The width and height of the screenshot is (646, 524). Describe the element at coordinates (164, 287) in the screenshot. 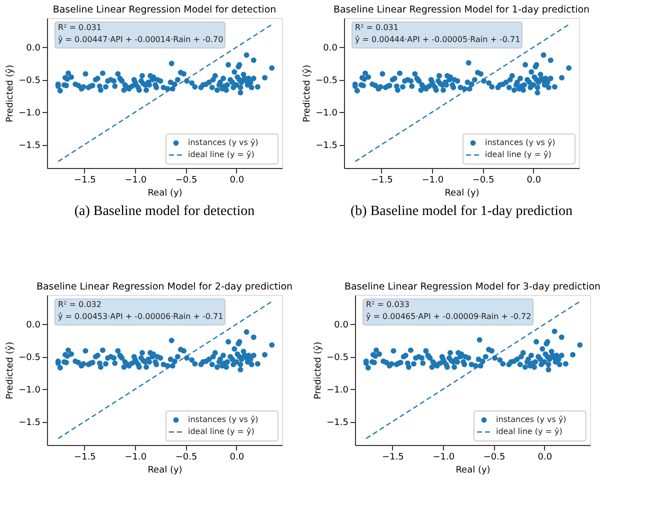

I see `chart-title: Baseline Linear Regression Model for 2-day prediction` at that location.